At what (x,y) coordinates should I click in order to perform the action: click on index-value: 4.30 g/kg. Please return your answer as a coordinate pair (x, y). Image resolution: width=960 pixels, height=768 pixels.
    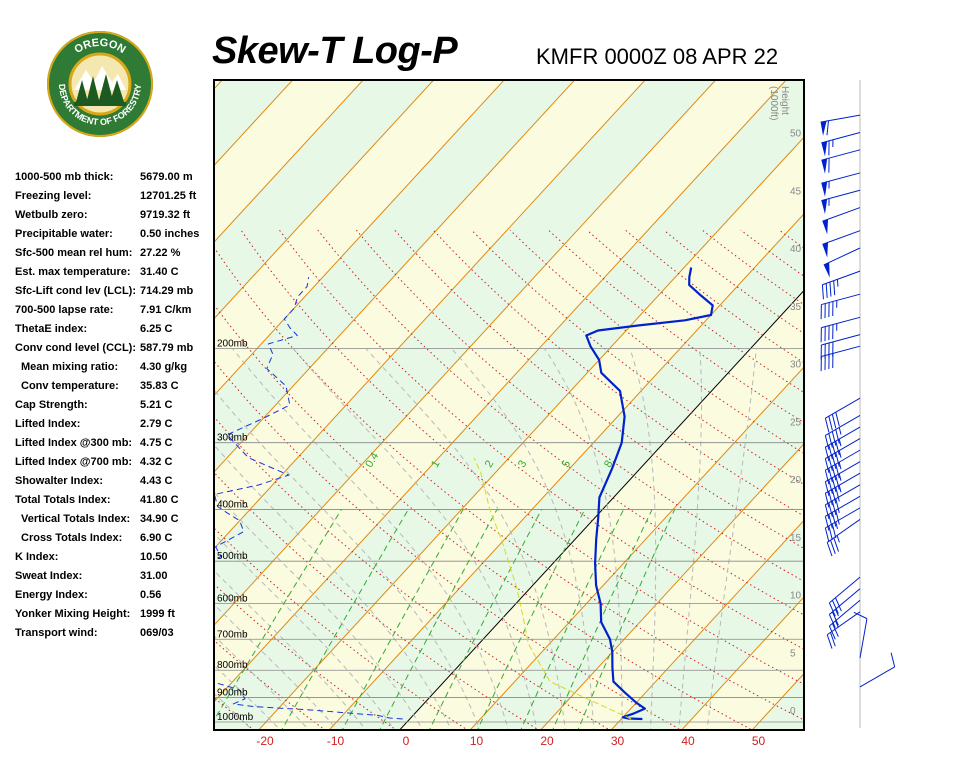
    Looking at the image, I should click on (164, 367).